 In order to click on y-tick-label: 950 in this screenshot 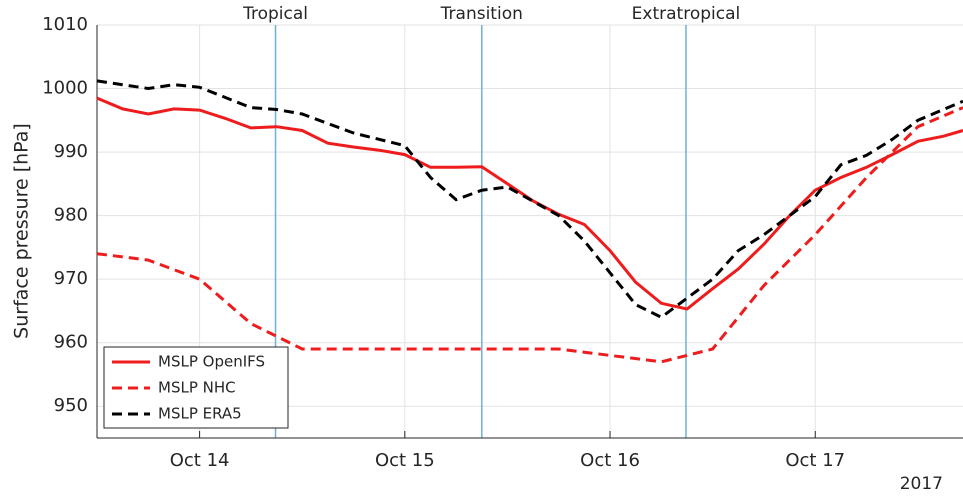, I will do `click(71, 405)`.